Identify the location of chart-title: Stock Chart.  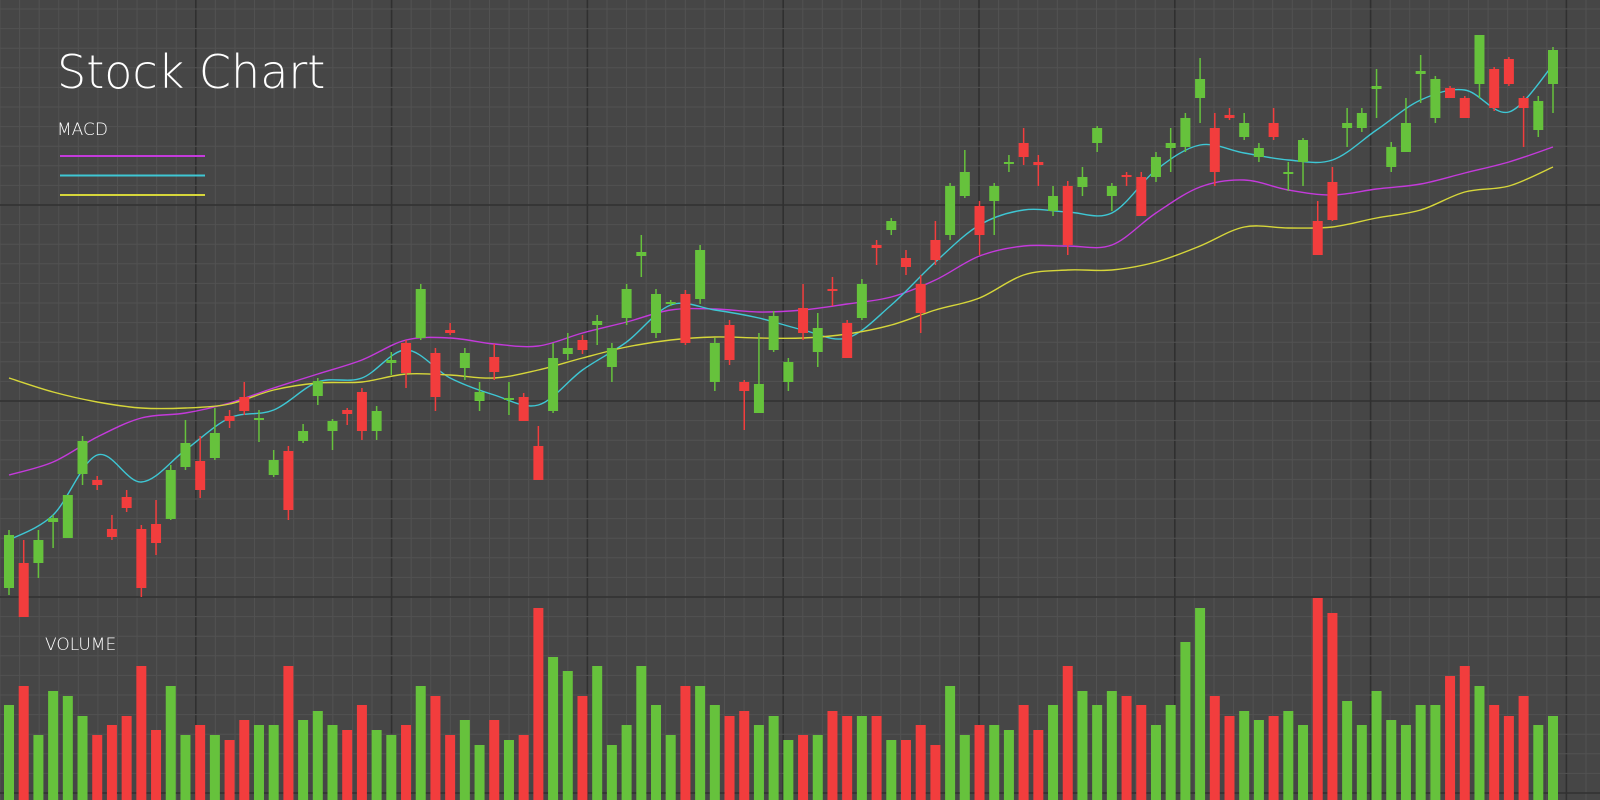
(191, 72).